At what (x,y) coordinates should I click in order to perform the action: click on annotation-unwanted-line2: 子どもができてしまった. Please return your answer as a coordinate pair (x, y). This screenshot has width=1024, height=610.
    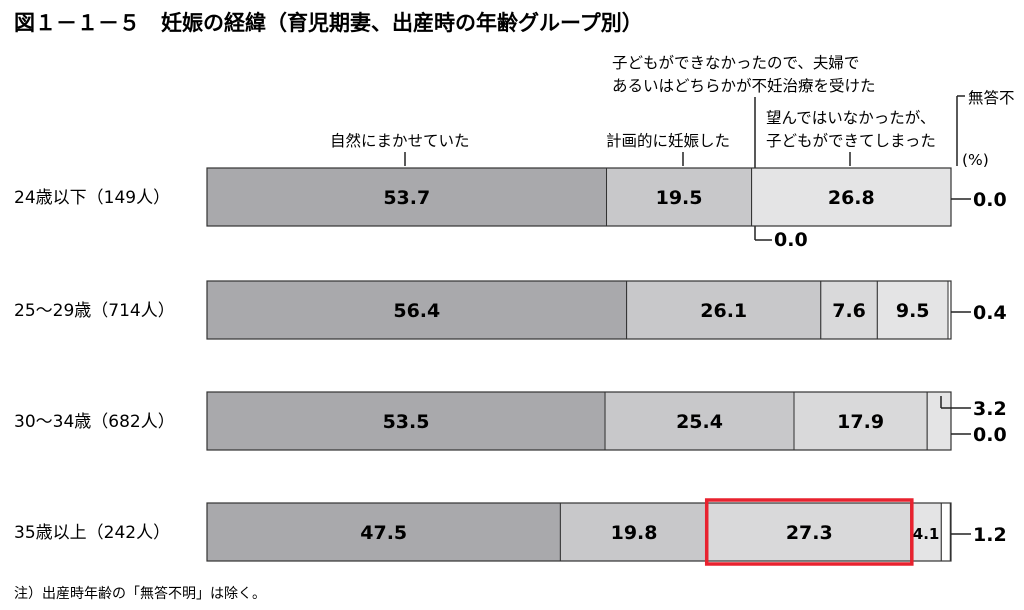
    Looking at the image, I should click on (851, 141).